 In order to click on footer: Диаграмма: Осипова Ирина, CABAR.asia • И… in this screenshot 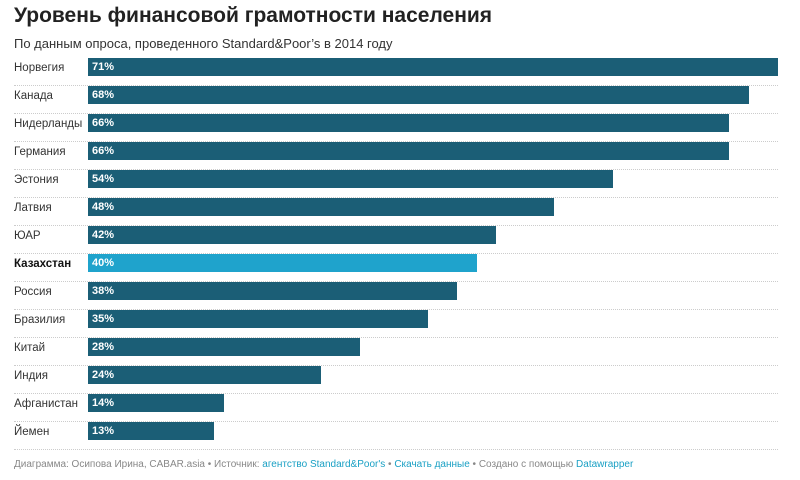, I will do `click(323, 464)`.